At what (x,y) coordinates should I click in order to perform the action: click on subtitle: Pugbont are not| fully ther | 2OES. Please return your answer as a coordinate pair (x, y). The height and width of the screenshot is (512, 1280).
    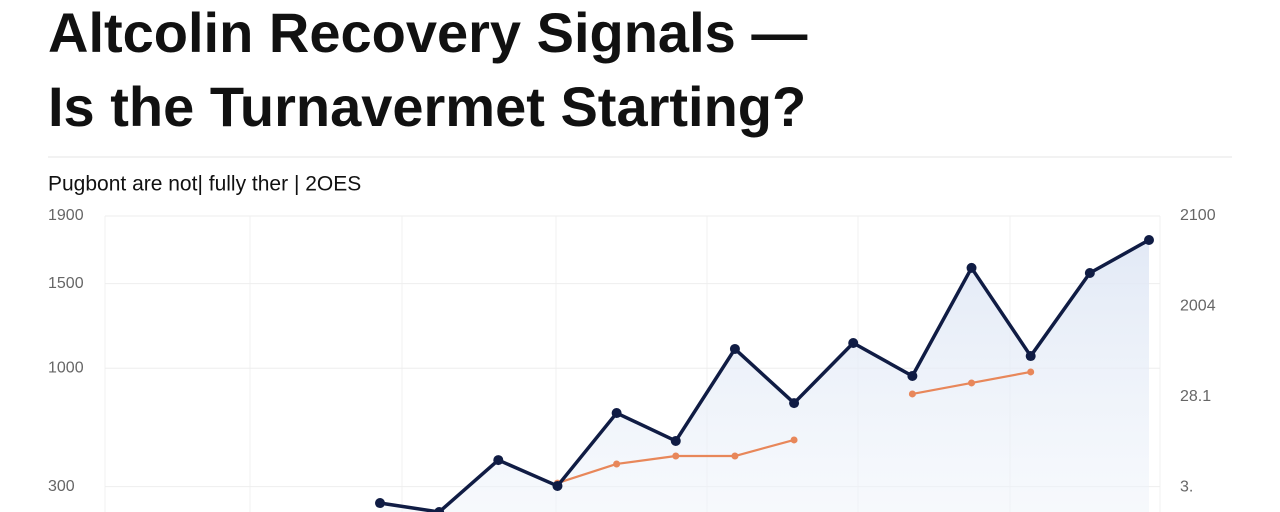
    Looking at the image, I should click on (204, 184).